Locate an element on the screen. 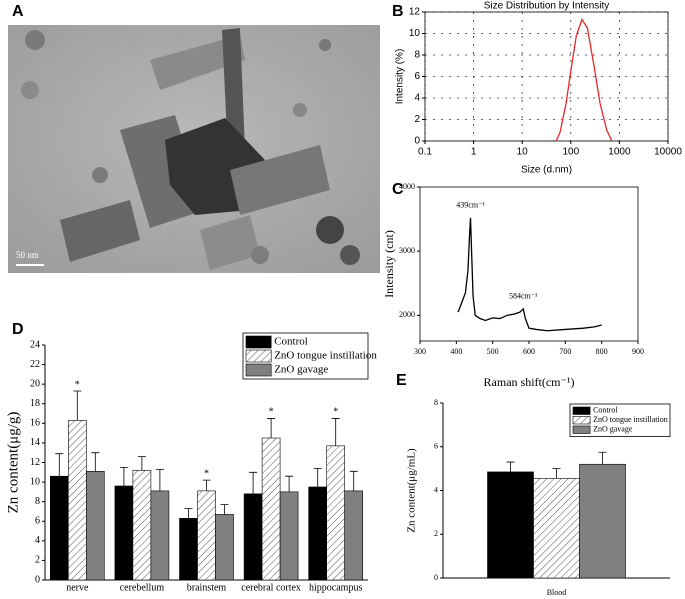 This screenshot has height=599, width=685. x-tick-label: 700 is located at coordinates (565, 351).